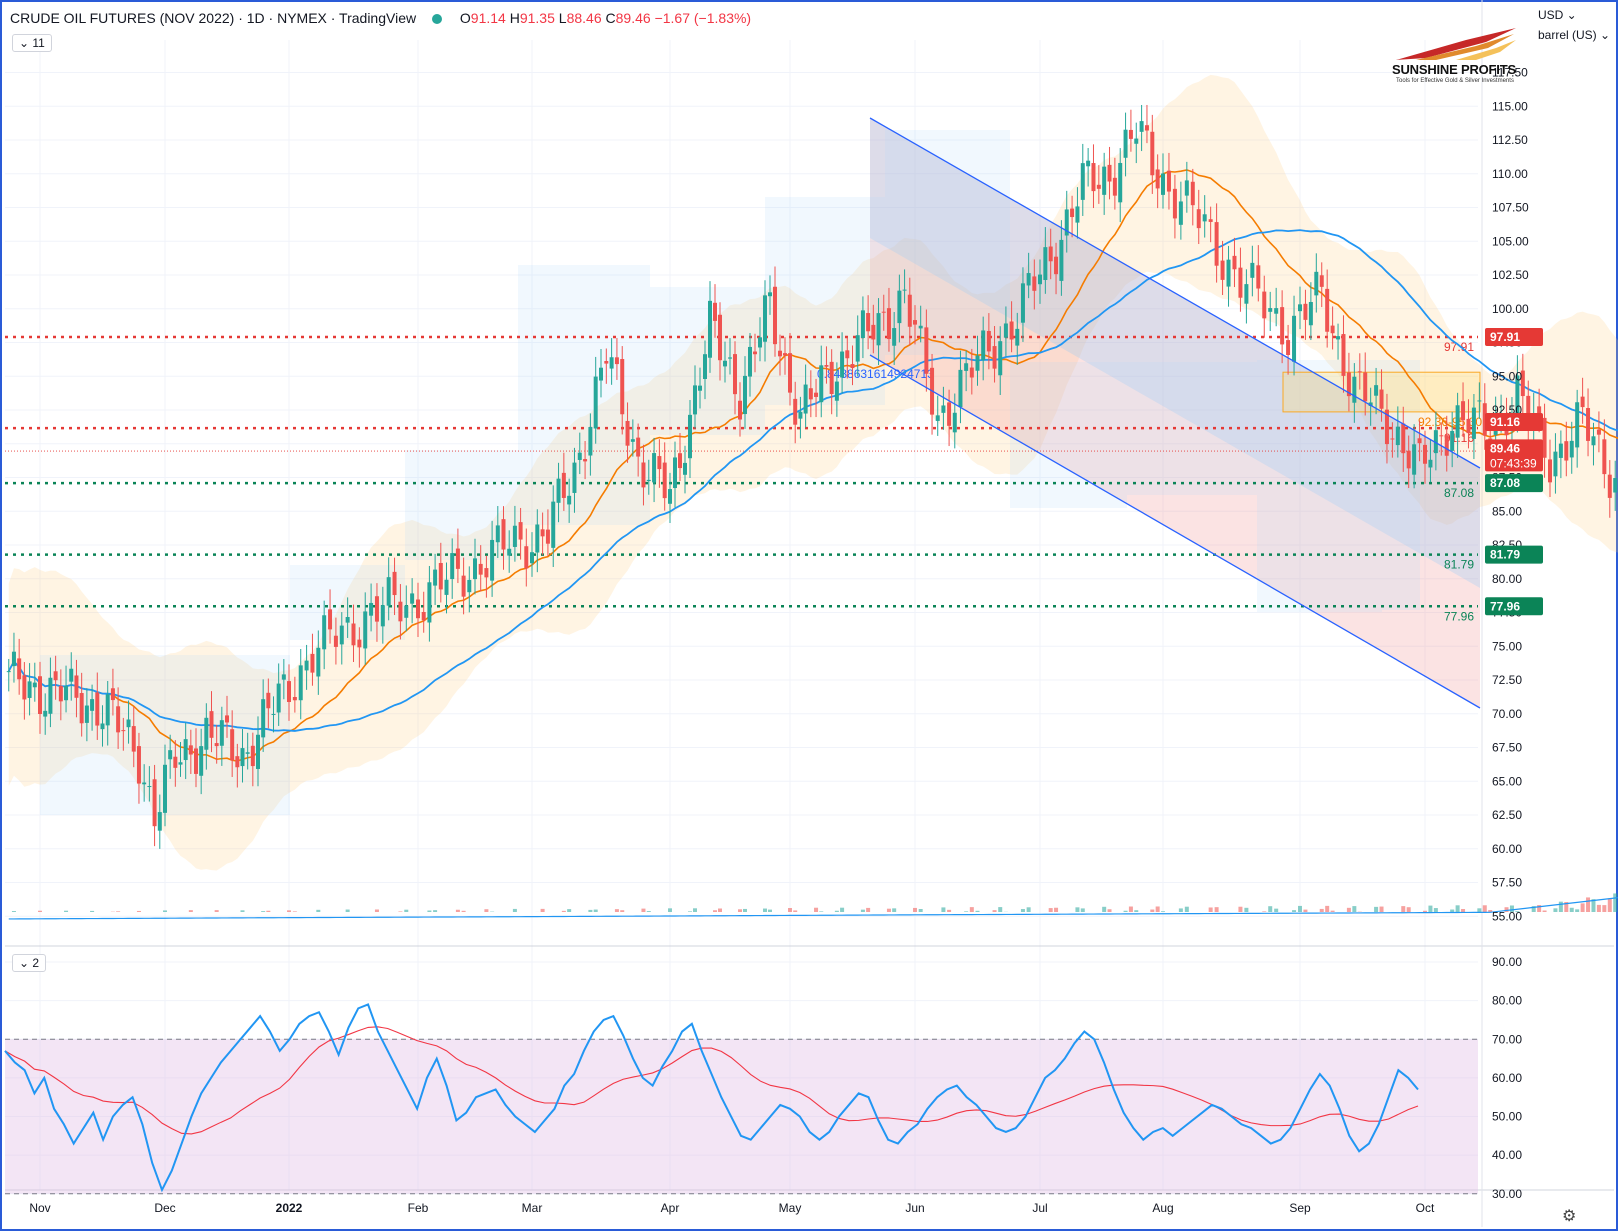  I want to click on price-tick-label: 100.00, so click(1510, 309).